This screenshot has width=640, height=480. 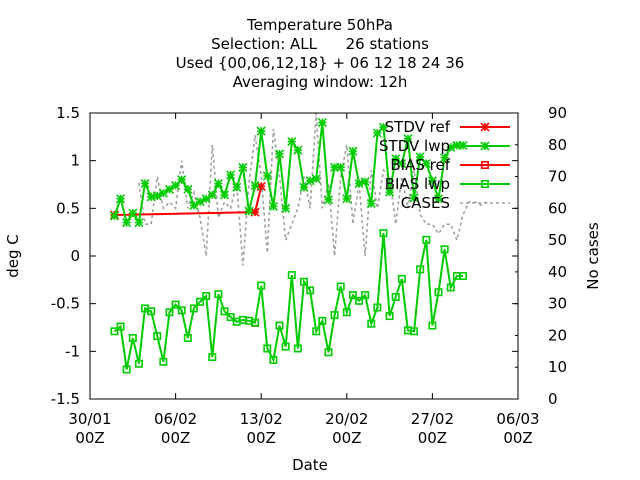 What do you see at coordinates (346, 419) in the screenshot?
I see `x-tick-label: 20/02` at bounding box center [346, 419].